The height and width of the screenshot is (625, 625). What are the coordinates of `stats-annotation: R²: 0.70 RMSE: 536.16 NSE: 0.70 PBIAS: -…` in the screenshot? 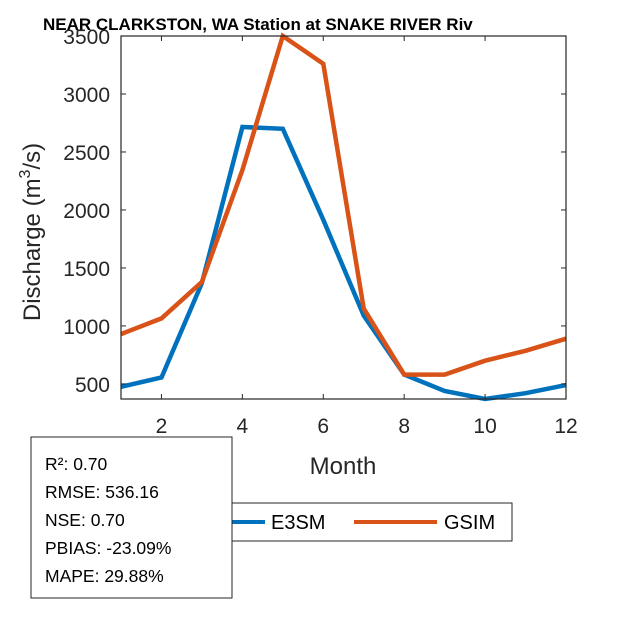 It's located at (131, 517).